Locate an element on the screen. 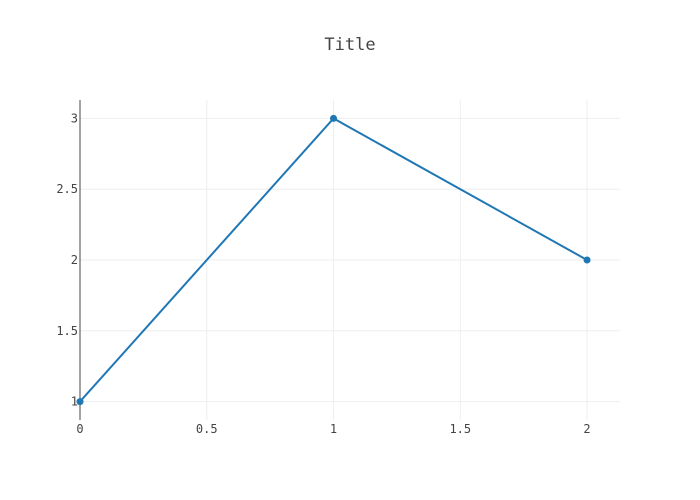 The width and height of the screenshot is (700, 500). y-tick-label: 1 is located at coordinates (74, 402).